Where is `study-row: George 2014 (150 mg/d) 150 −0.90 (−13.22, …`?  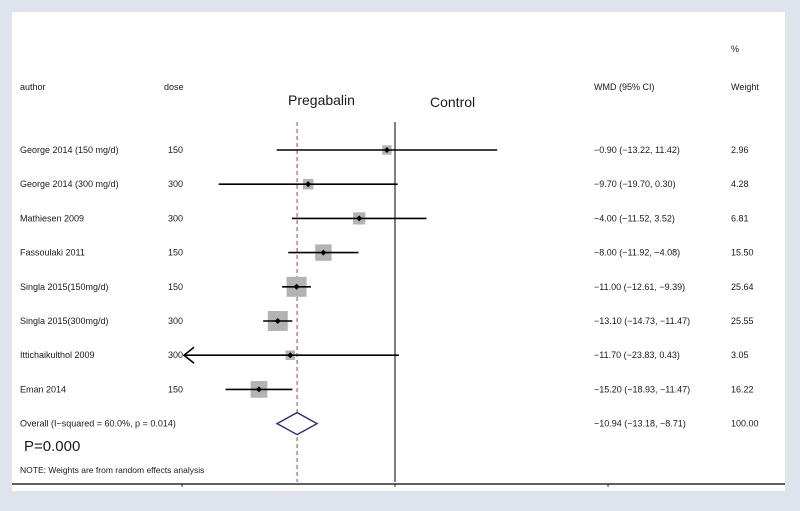 study-row: George 2014 (150 mg/d) 150 −0.90 (−13.22, … is located at coordinates (384, 150).